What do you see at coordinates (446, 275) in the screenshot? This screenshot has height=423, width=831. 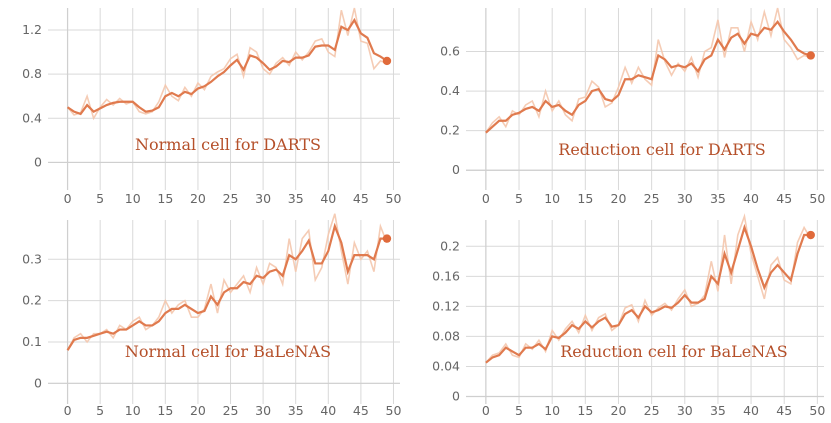 I see `y-tick-label: 0.16` at bounding box center [446, 275].